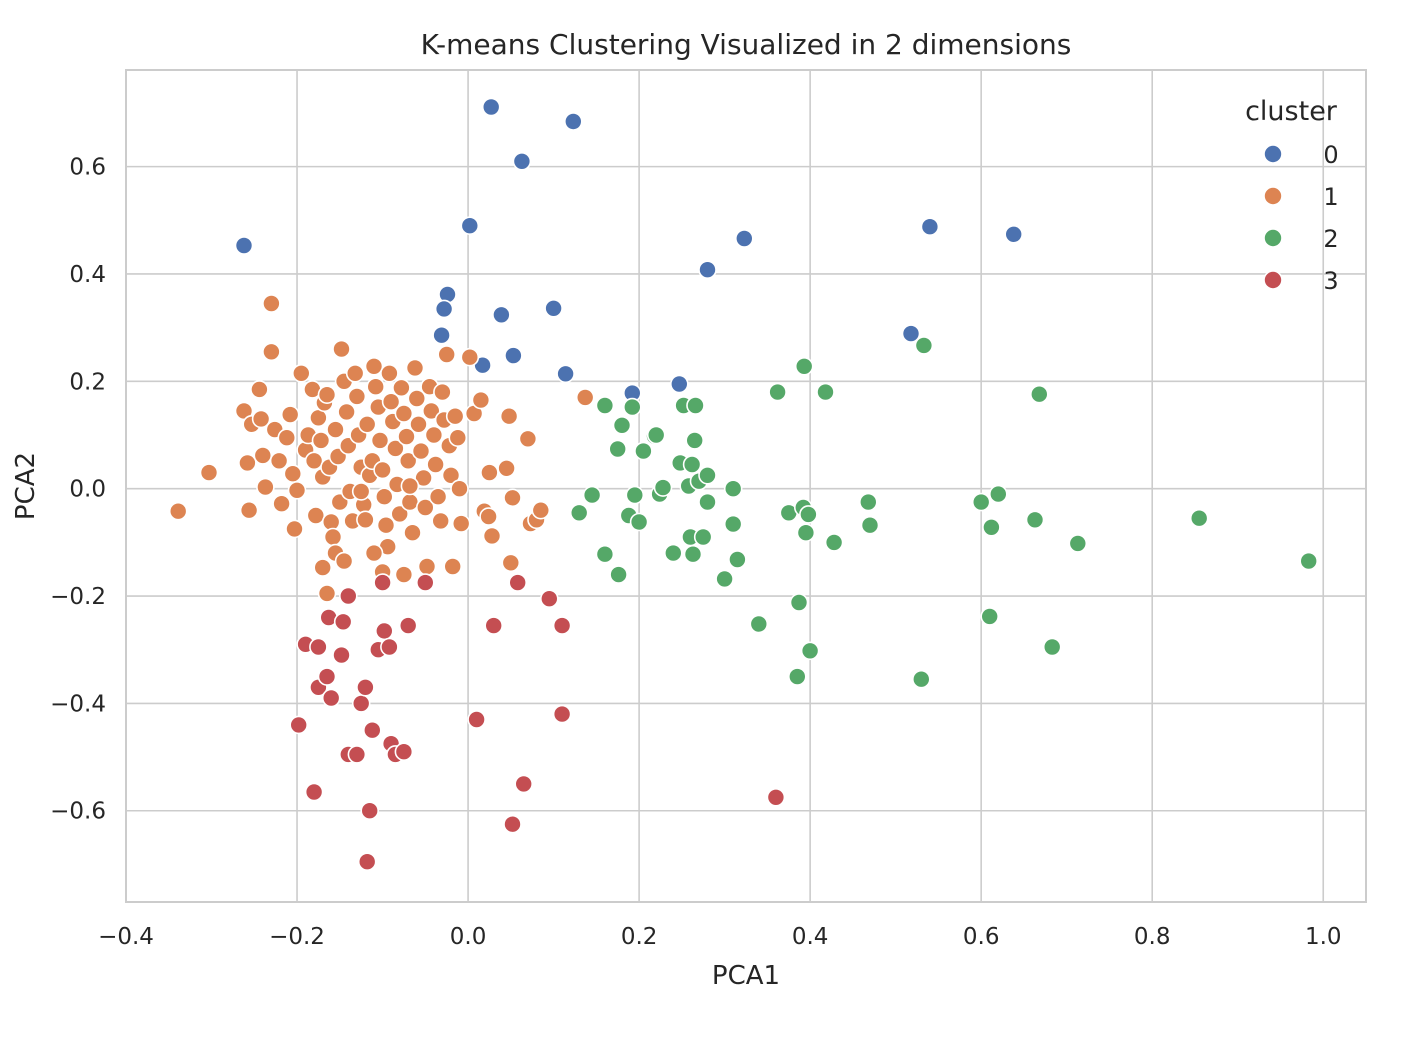 The image size is (1408, 1038). What do you see at coordinates (1291, 111) in the screenshot?
I see `legend-title: cluster` at bounding box center [1291, 111].